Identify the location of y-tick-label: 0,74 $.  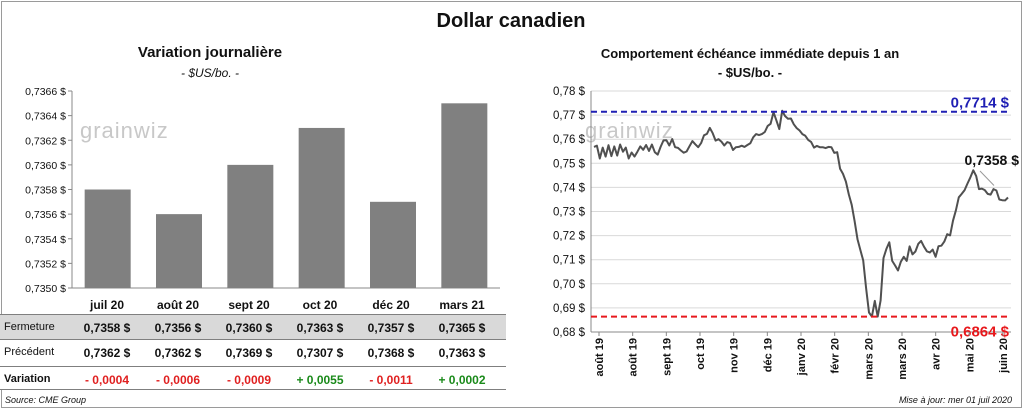
(569, 188).